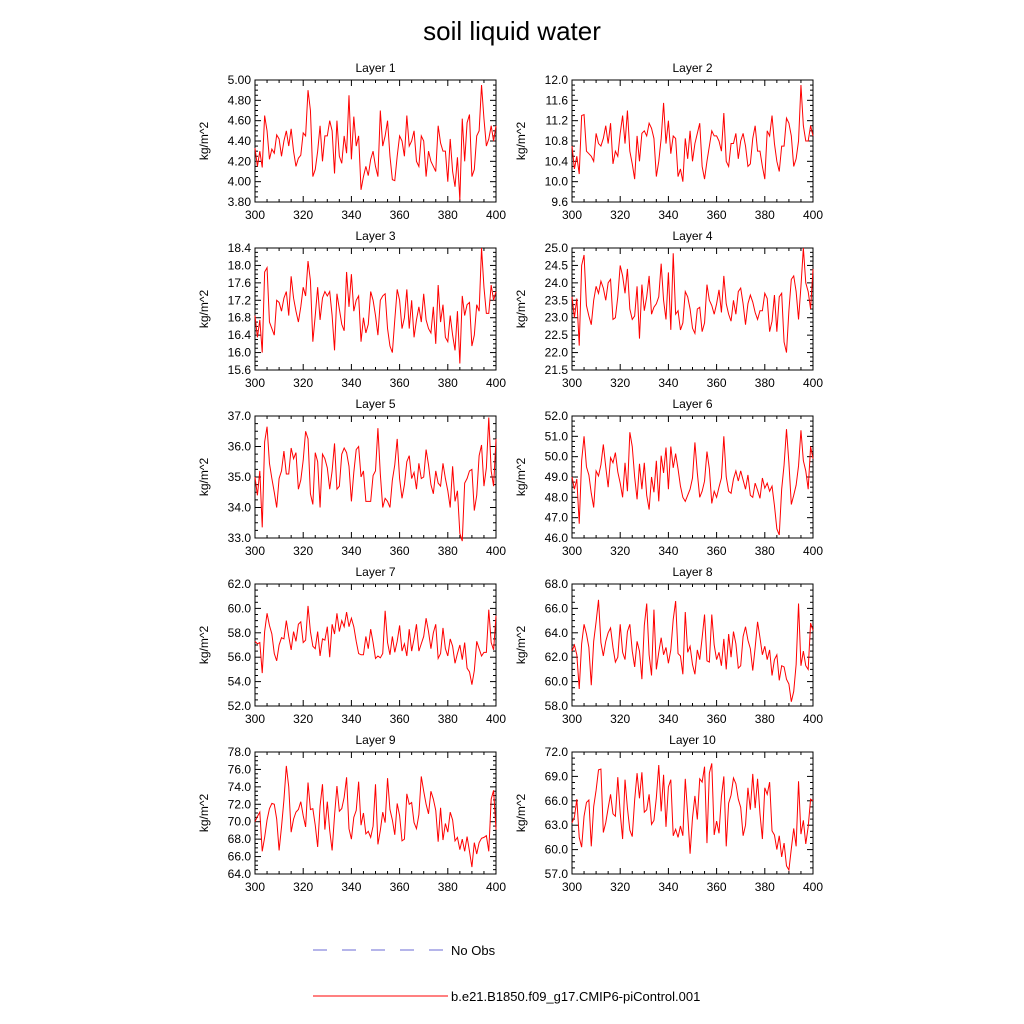 This screenshot has height=1024, width=1024. What do you see at coordinates (557, 265) in the screenshot?
I see `y-tick-label: 24.5` at bounding box center [557, 265].